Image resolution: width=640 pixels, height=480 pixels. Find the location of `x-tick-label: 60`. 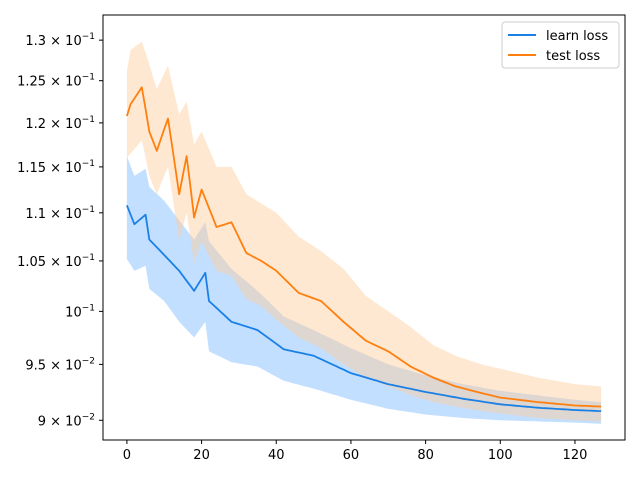

x-tick-label: 60 is located at coordinates (351, 455).